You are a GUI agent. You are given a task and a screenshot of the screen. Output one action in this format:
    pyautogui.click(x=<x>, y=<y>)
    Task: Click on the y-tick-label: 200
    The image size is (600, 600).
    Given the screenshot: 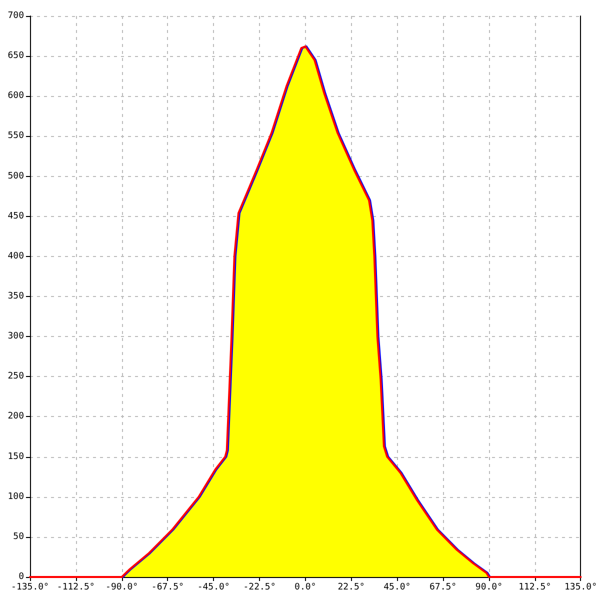 What is the action you would take?
    pyautogui.click(x=16, y=417)
    